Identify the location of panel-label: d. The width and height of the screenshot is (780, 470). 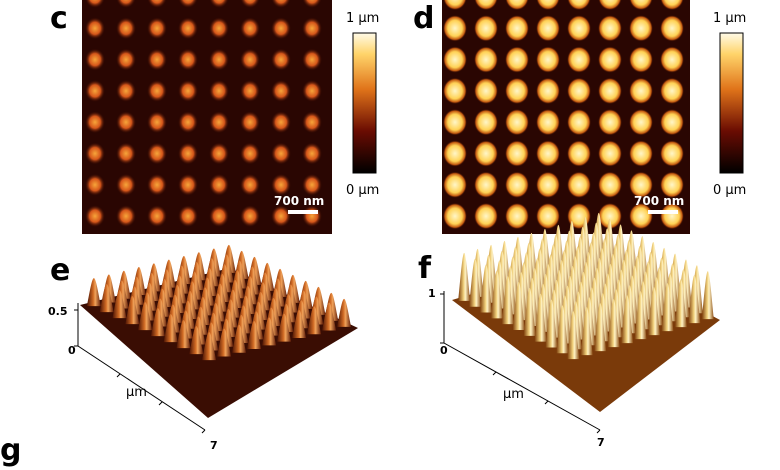
(423, 18).